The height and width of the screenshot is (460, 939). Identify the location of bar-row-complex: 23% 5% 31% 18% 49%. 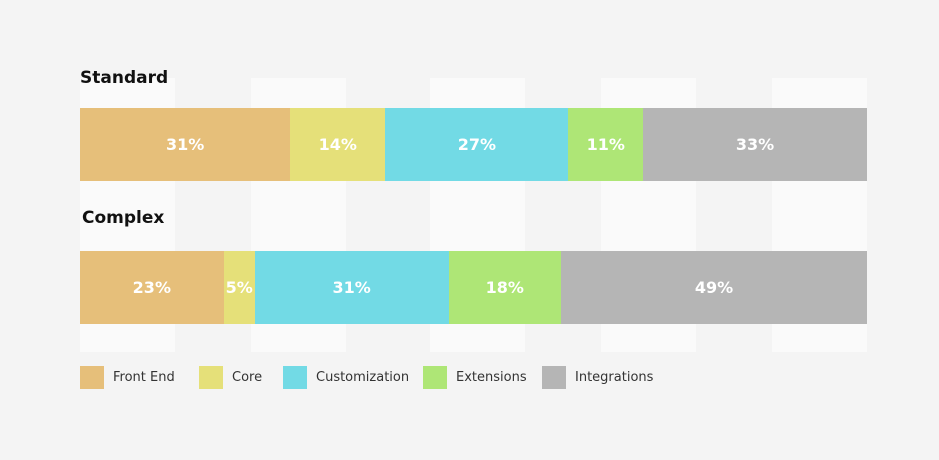
(473, 287).